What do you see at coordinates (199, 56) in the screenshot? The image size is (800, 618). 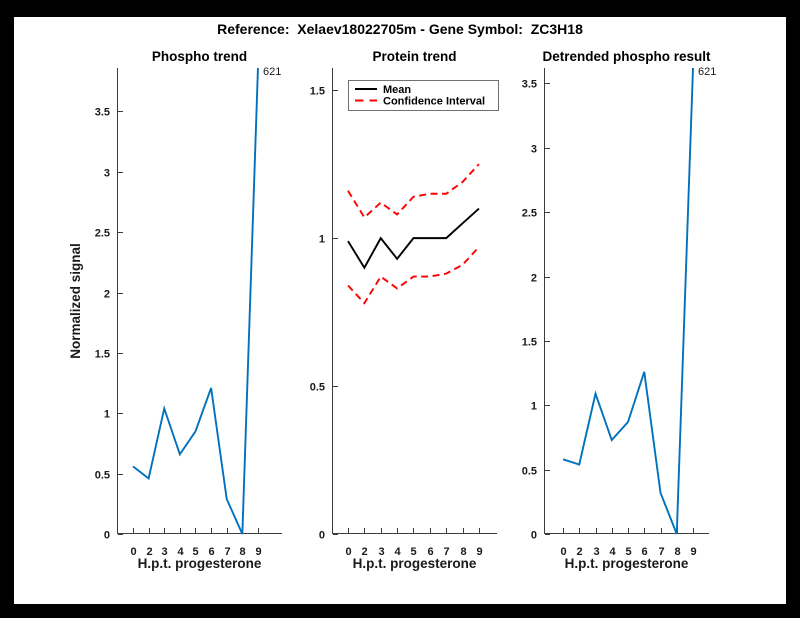 I see `chart-title: Phospho trend` at bounding box center [199, 56].